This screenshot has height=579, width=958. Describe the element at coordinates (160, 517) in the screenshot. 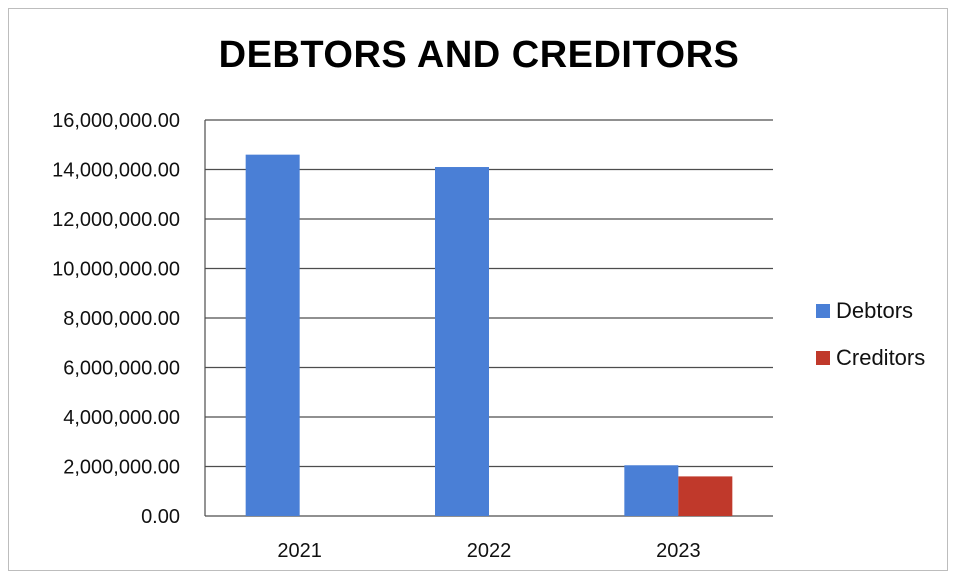

I see `y-tick-label: 0.00` at that location.